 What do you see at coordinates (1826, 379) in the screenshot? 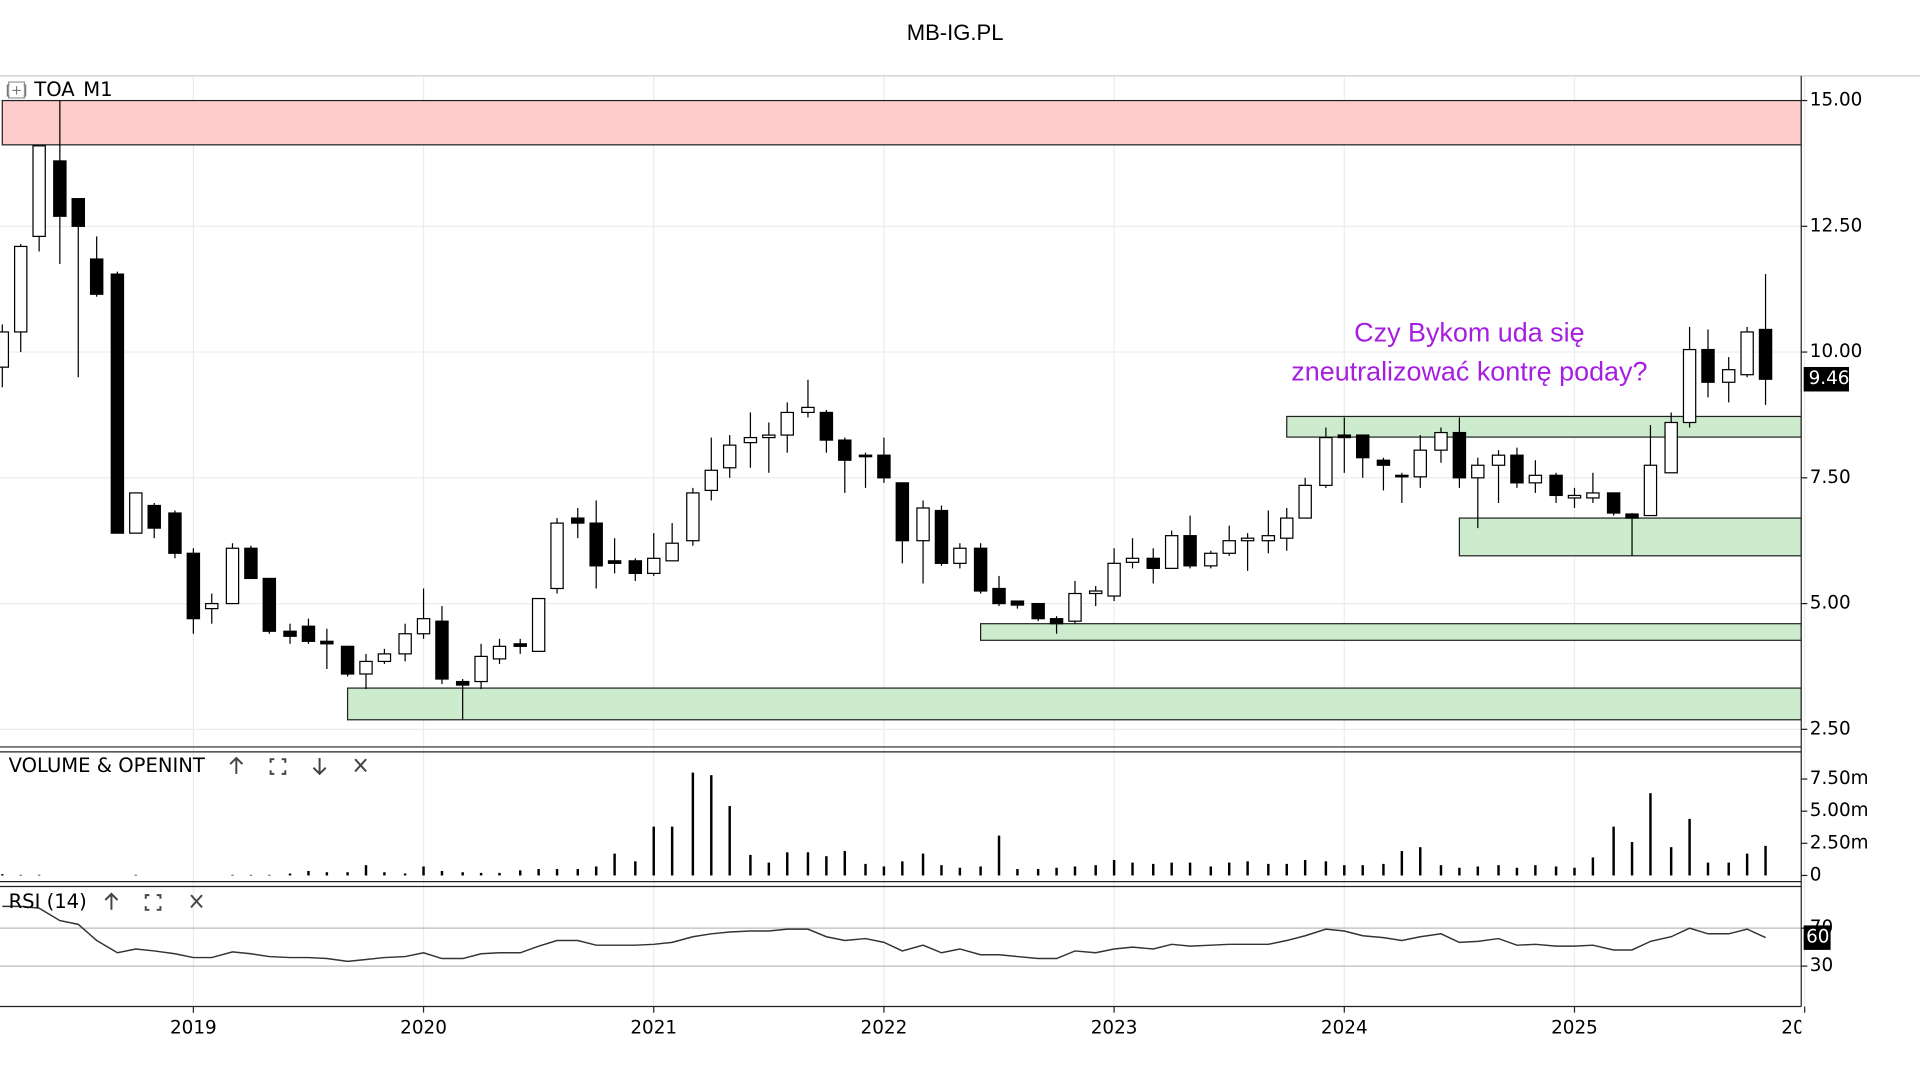
I see `last-price-box` at bounding box center [1826, 379].